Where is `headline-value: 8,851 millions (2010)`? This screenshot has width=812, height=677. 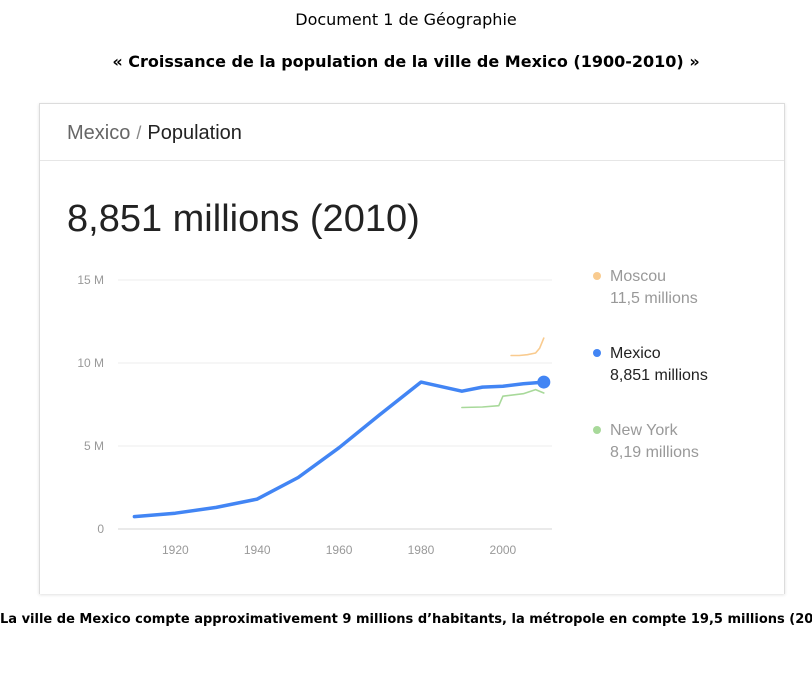
headline-value: 8,851 millions (2010) is located at coordinates (243, 219).